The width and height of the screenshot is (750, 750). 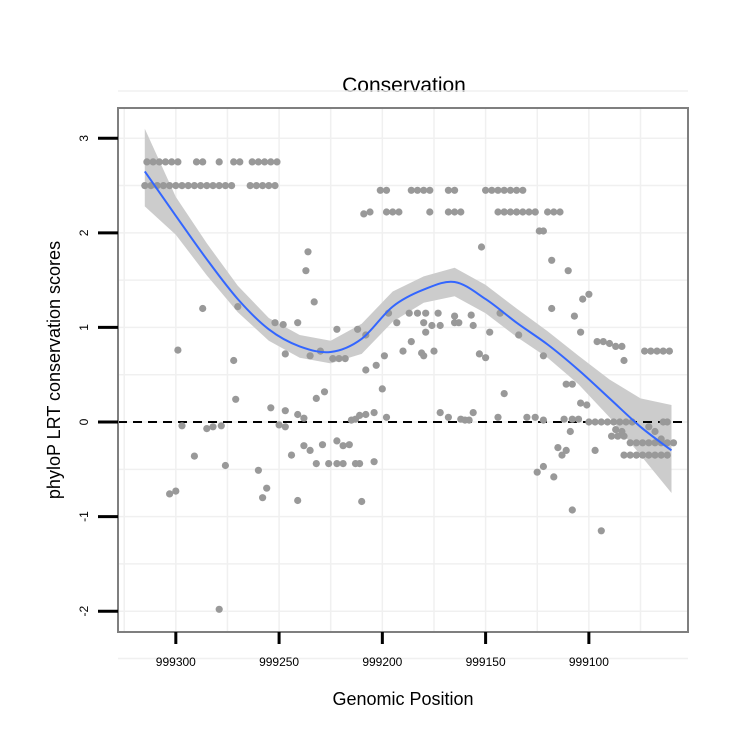 What do you see at coordinates (84, 516) in the screenshot?
I see `y-tick-label: -1` at bounding box center [84, 516].